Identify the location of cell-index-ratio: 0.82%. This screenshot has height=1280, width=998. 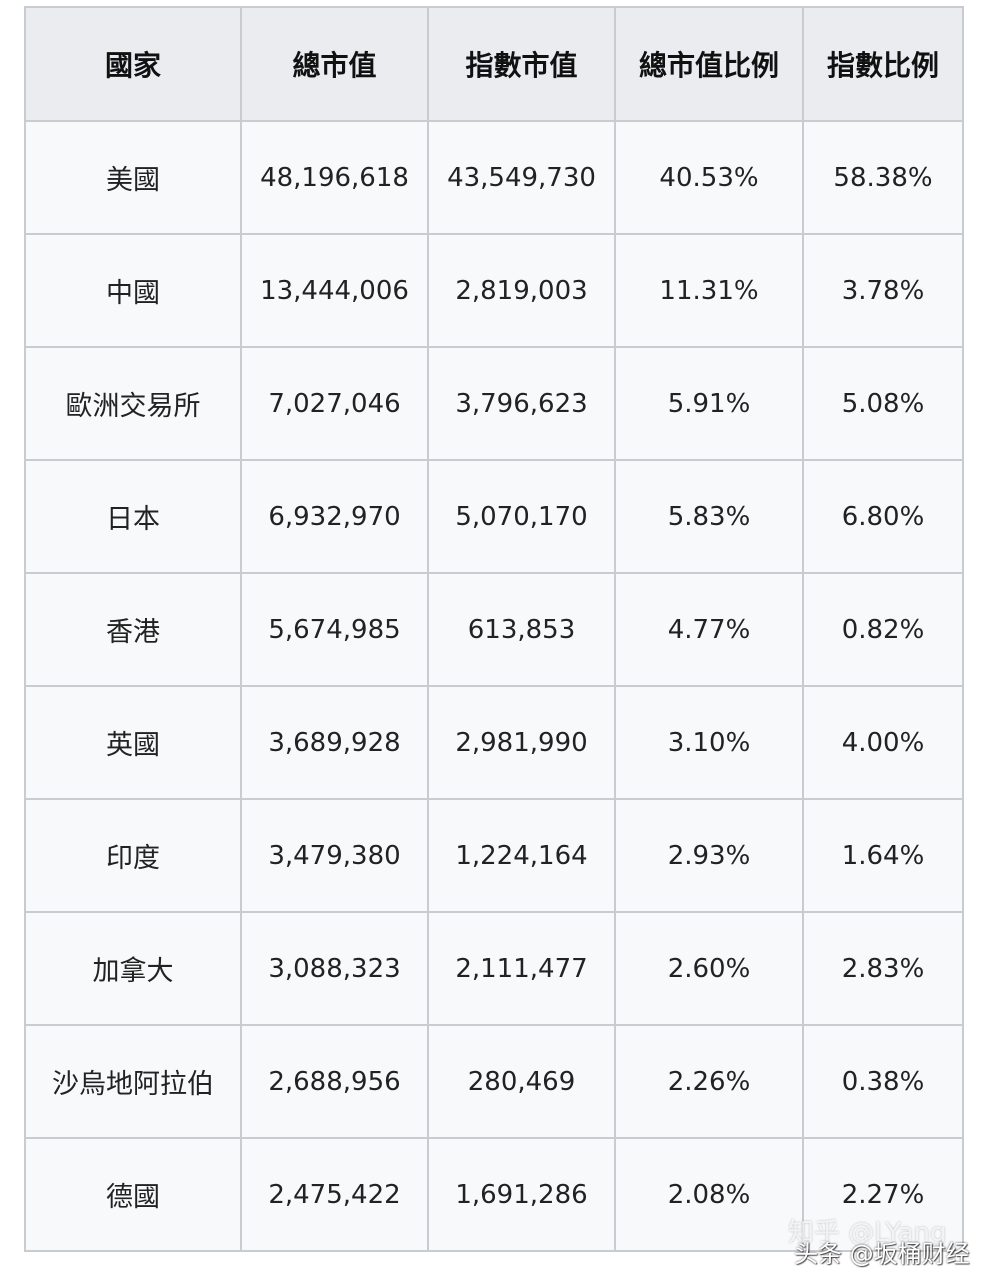
(883, 629).